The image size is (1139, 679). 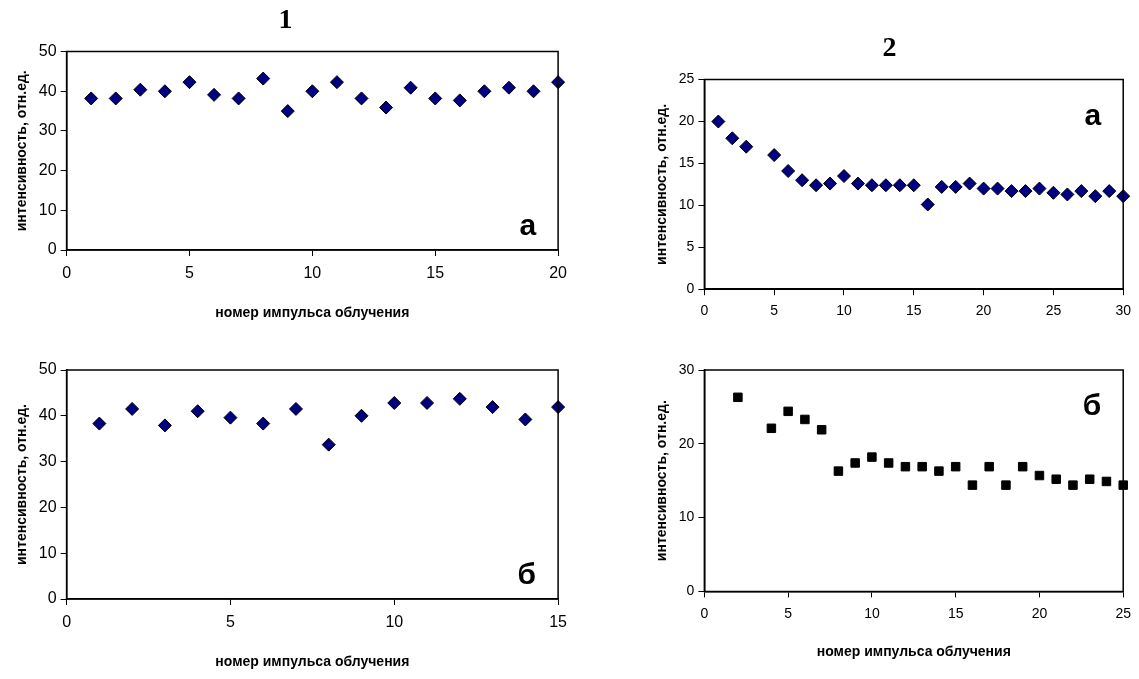 What do you see at coordinates (1092, 405) in the screenshot?
I see `annotation: б` at bounding box center [1092, 405].